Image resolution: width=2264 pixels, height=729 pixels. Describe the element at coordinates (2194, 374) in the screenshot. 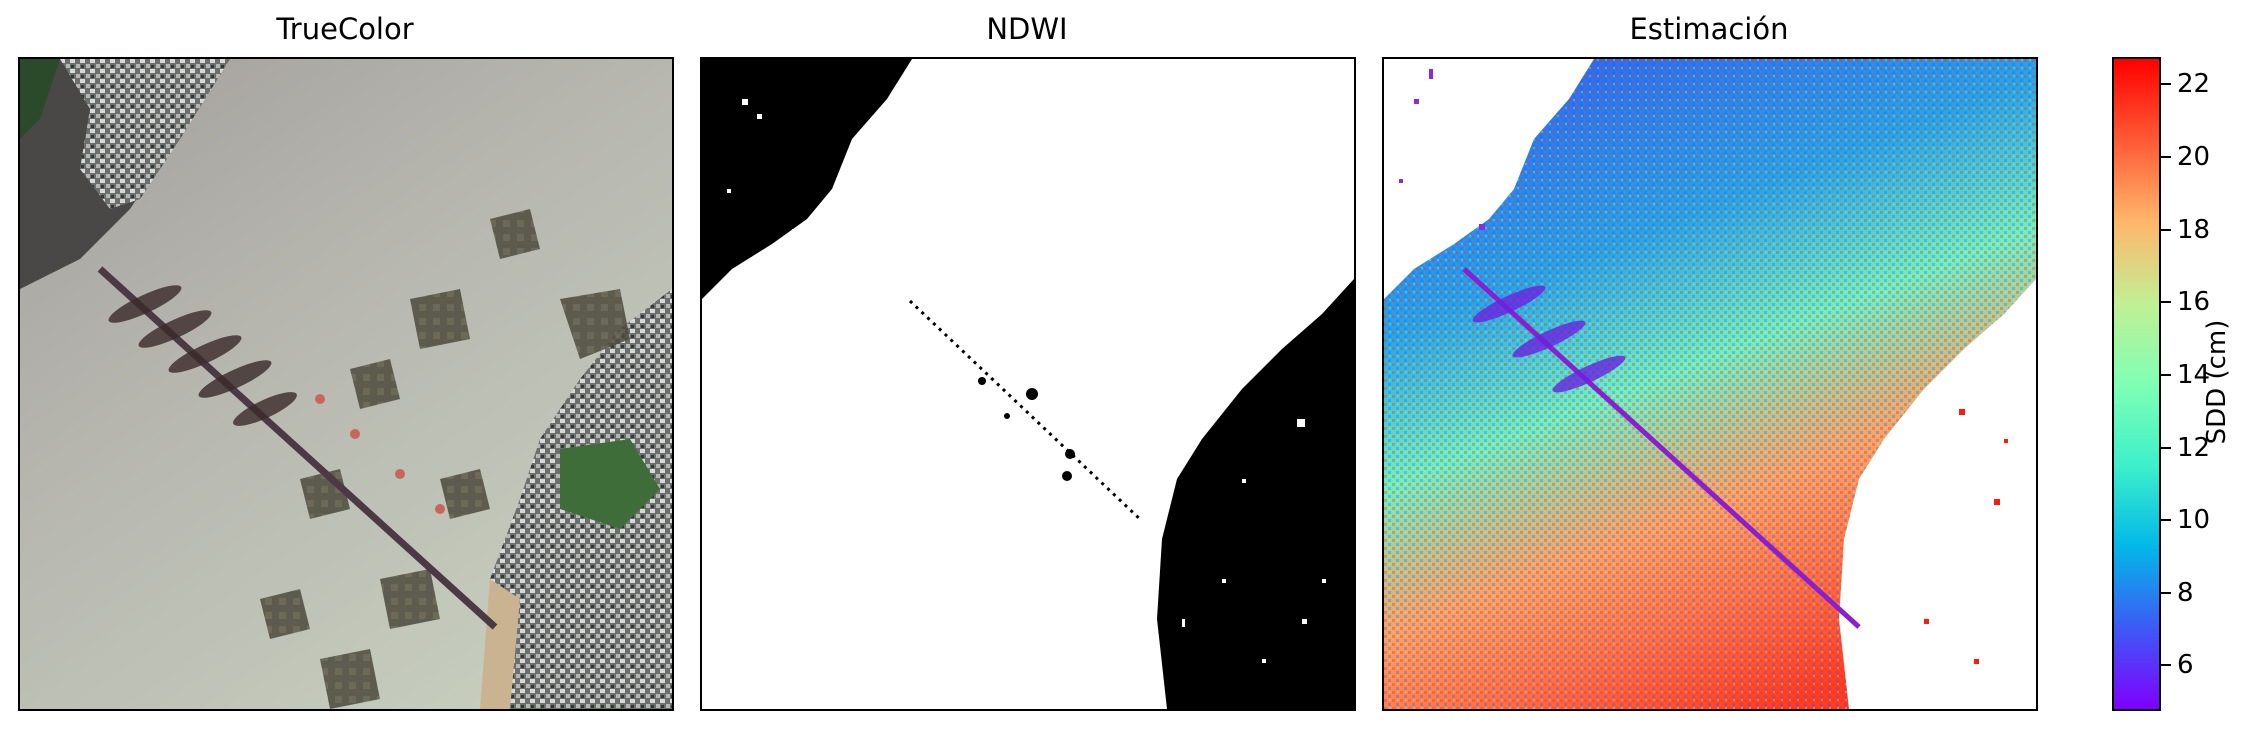

I see `colorbar-tick-label: 14` at that location.